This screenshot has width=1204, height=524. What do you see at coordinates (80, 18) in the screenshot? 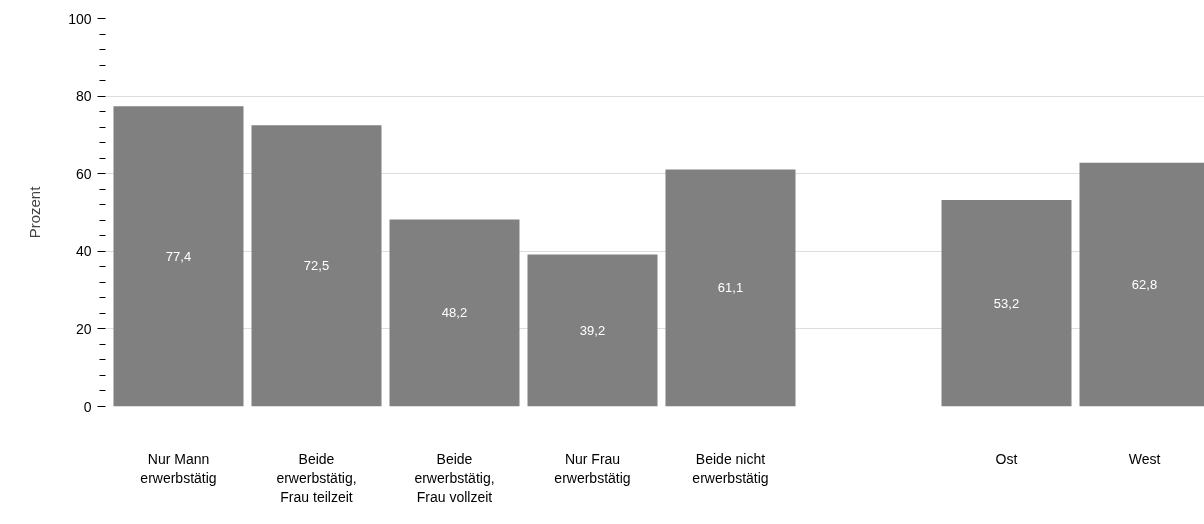
I see `y-tick-label: 100` at bounding box center [80, 18].